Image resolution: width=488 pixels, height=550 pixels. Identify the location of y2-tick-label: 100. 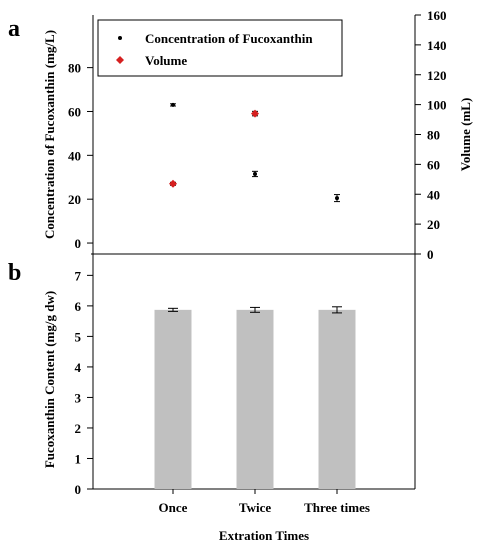
(437, 105).